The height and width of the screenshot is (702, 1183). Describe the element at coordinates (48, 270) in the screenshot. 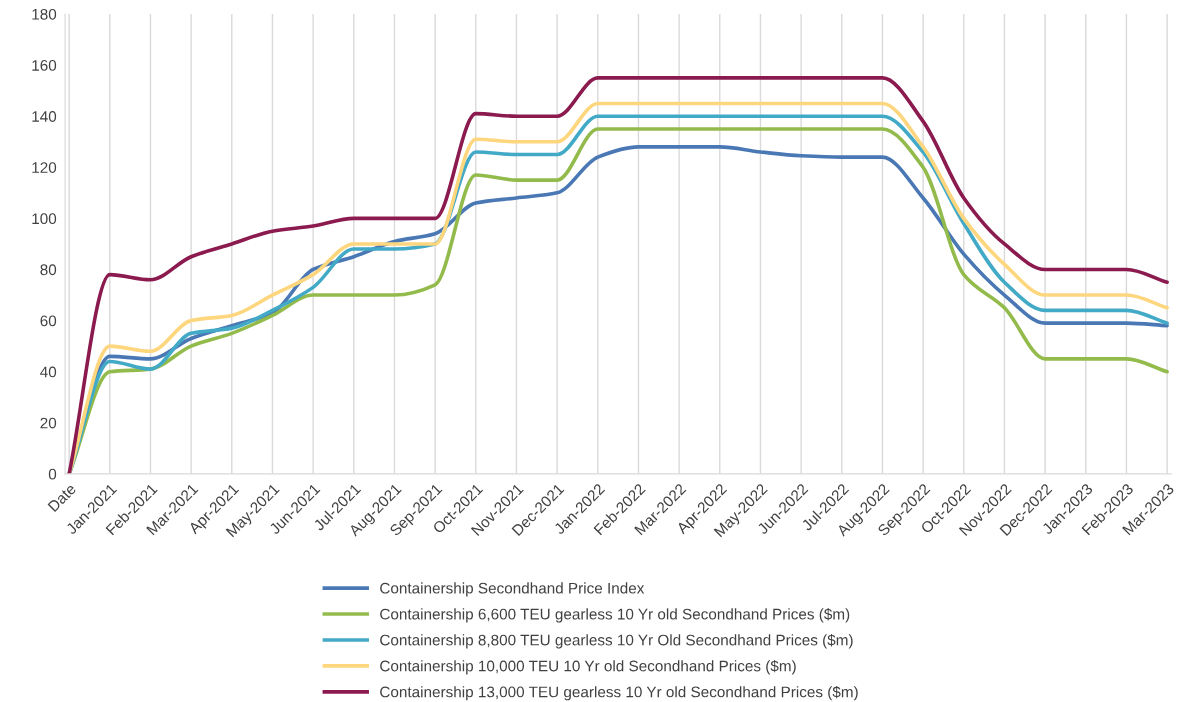

I see `y-tick-label: 80` at that location.